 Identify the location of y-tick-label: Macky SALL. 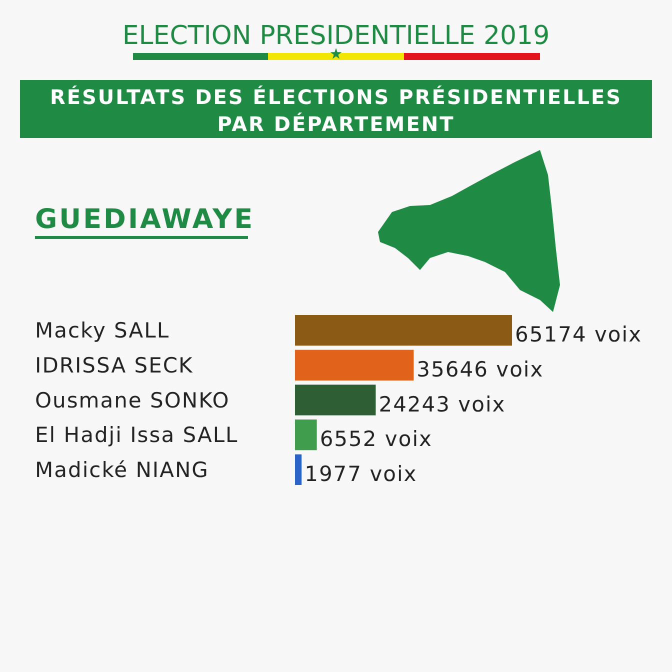
(102, 330).